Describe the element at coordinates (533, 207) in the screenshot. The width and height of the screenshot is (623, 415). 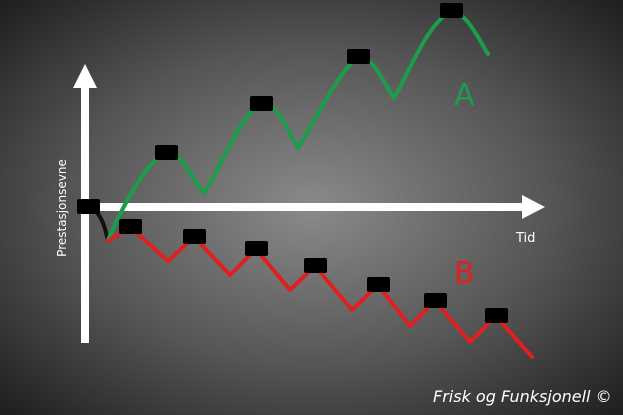
I see `x-axis-arrowhead` at that location.